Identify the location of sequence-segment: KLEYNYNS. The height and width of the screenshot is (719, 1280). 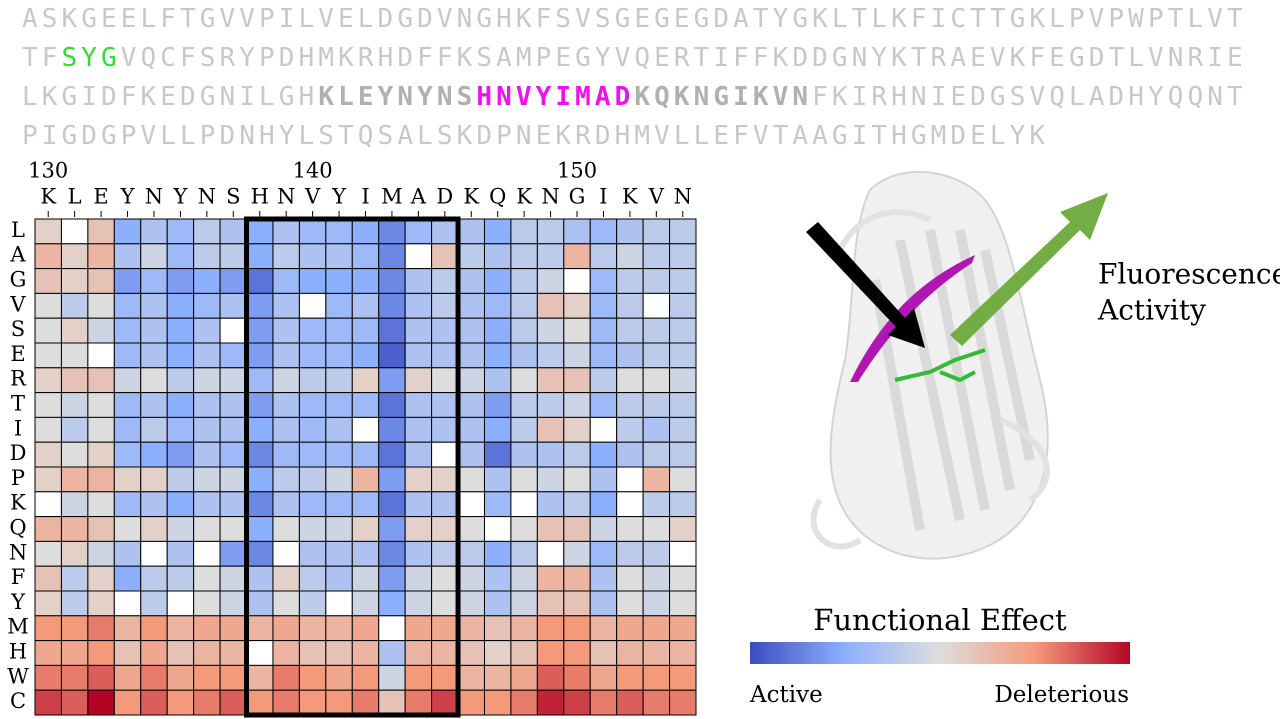
(397, 97).